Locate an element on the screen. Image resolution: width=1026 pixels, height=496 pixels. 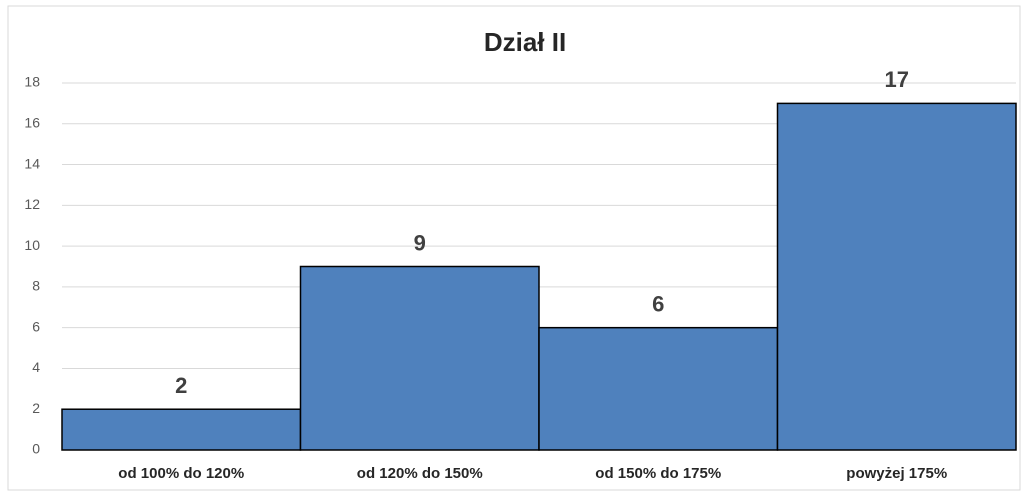
y-tick-label: 18 is located at coordinates (32, 82).